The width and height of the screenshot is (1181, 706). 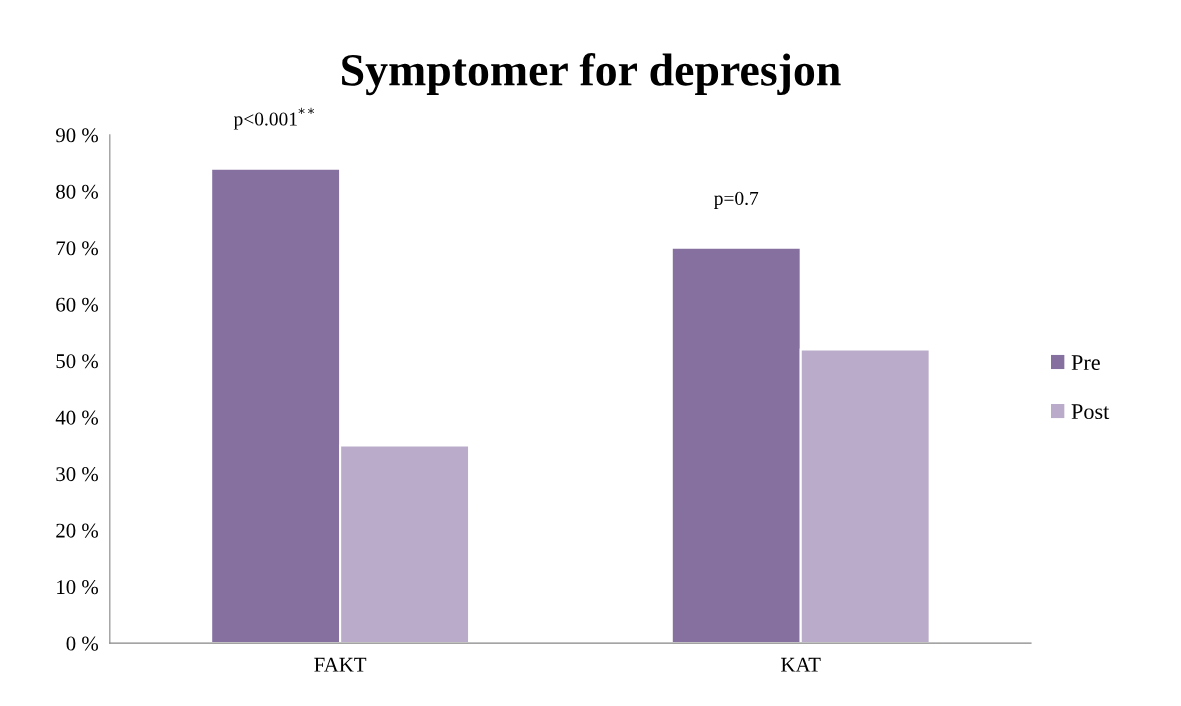 I want to click on text: p<0.001$^{**}$, so click(x=274, y=118).